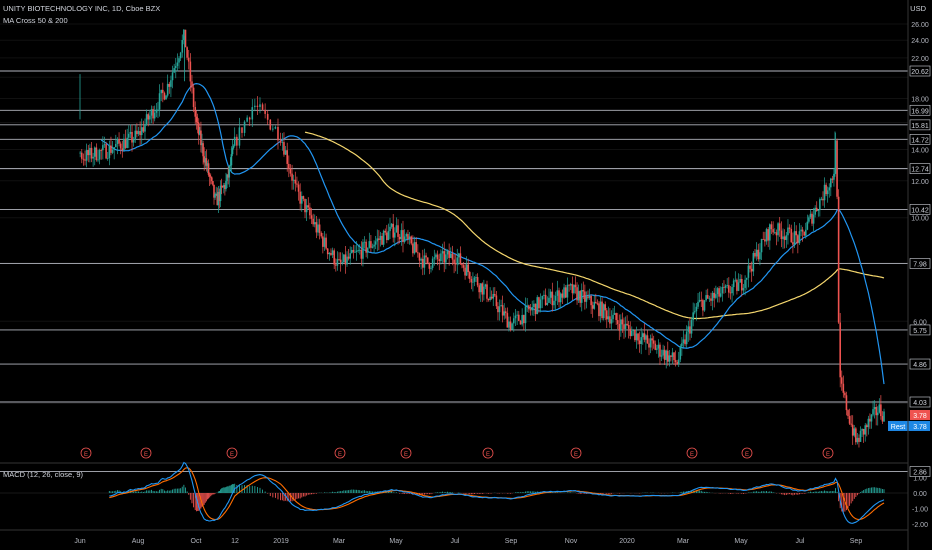  Describe the element at coordinates (920, 72) in the screenshot. I see `level-label: 20.62` at that location.